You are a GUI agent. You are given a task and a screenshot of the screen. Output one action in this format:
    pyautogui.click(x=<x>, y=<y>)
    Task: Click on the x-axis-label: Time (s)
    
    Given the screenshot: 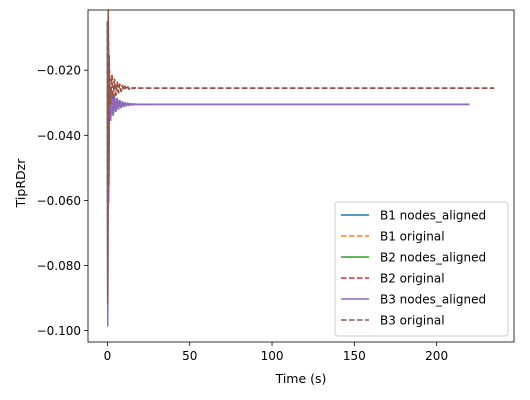 What is the action you would take?
    pyautogui.click(x=301, y=378)
    